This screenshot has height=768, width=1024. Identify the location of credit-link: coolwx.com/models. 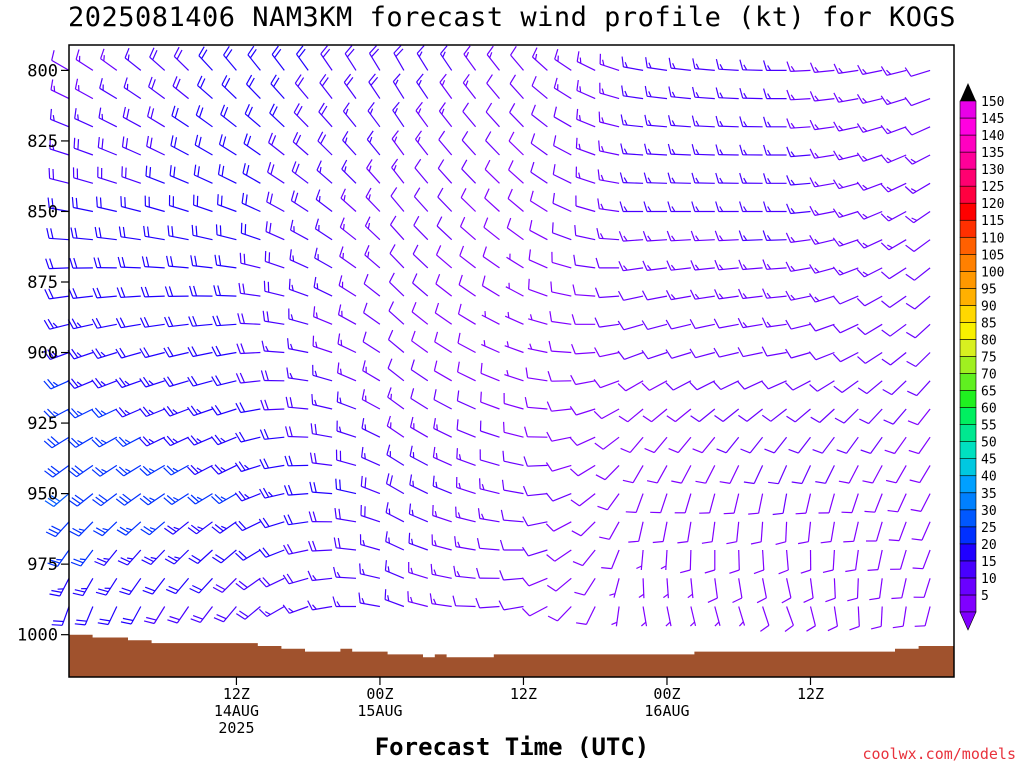
(939, 754).